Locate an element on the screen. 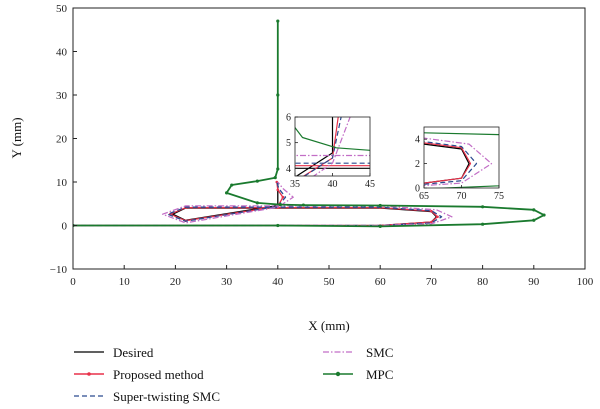 This screenshot has width=600, height=409. series-line-smc is located at coordinates (263, 204).